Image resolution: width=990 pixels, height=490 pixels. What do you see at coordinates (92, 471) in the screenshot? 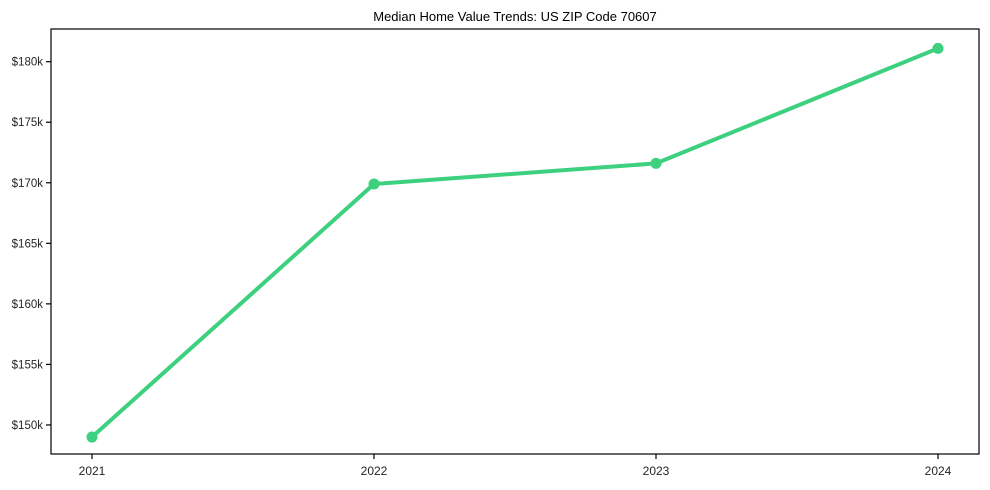
I see `x-tick-label: 2021` at bounding box center [92, 471].